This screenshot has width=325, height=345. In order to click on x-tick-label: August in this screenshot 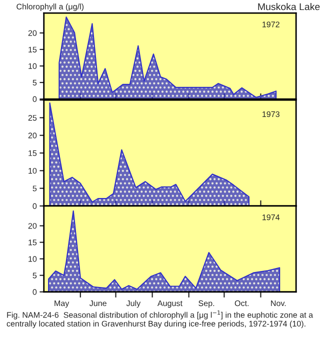, I will do `click(169, 304)`.